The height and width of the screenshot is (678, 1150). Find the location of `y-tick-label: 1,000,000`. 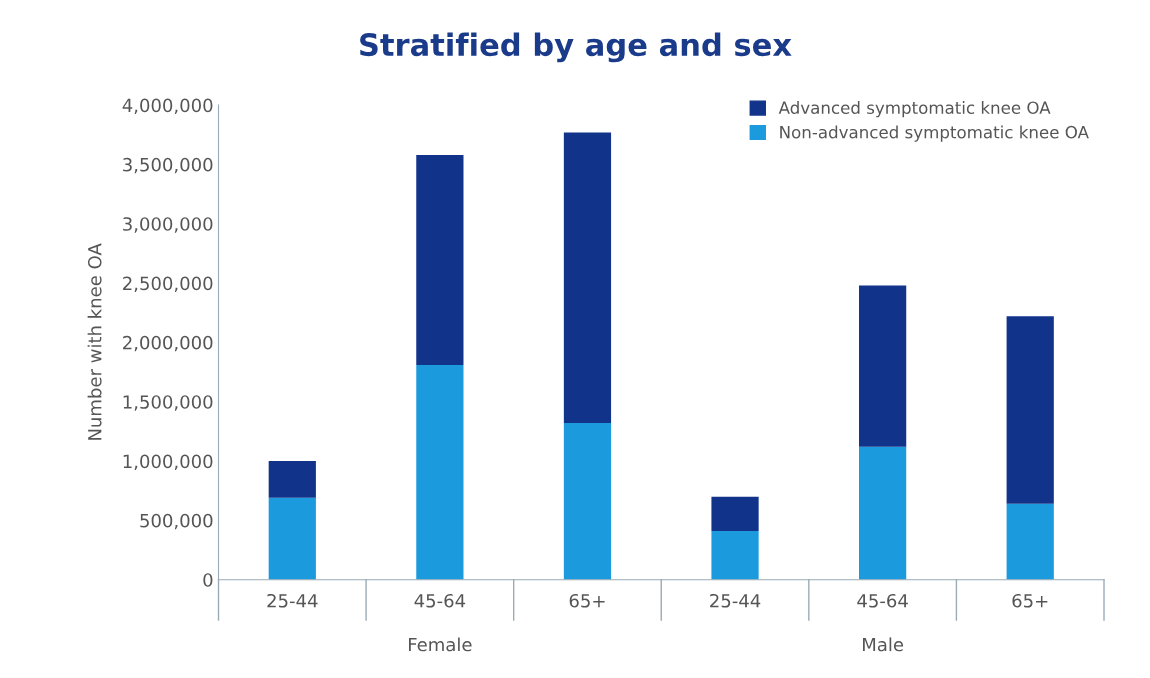

y-tick-label: 1,000,000 is located at coordinates (168, 462).